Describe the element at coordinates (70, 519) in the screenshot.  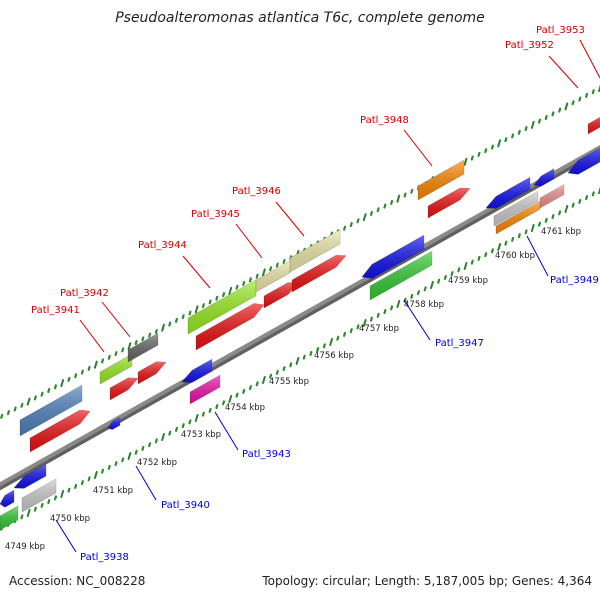
I see `scale-label: 4750 kbp` at that location.